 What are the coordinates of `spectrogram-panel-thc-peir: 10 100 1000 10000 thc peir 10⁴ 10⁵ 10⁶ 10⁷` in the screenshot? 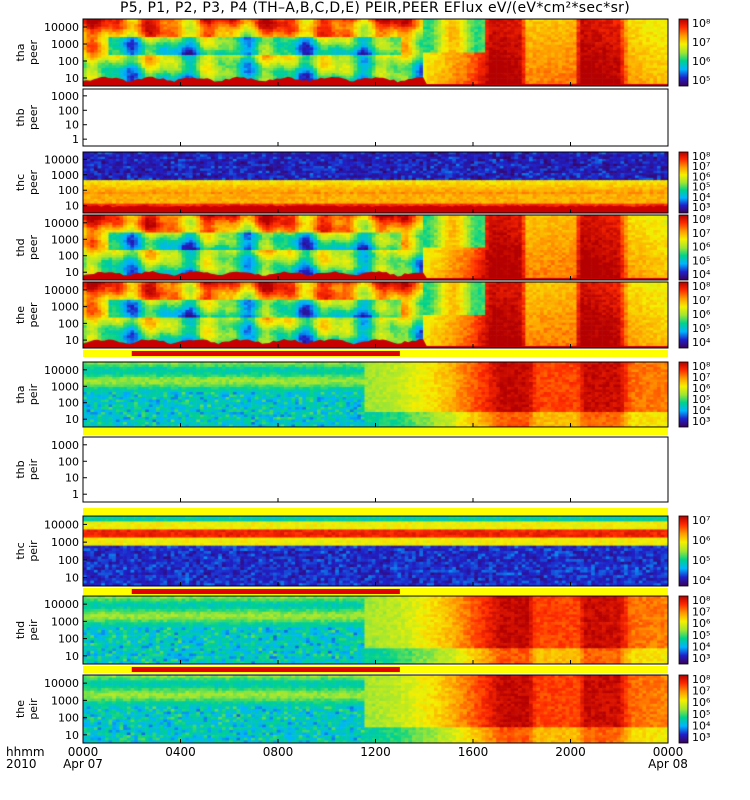 It's located at (362, 550).